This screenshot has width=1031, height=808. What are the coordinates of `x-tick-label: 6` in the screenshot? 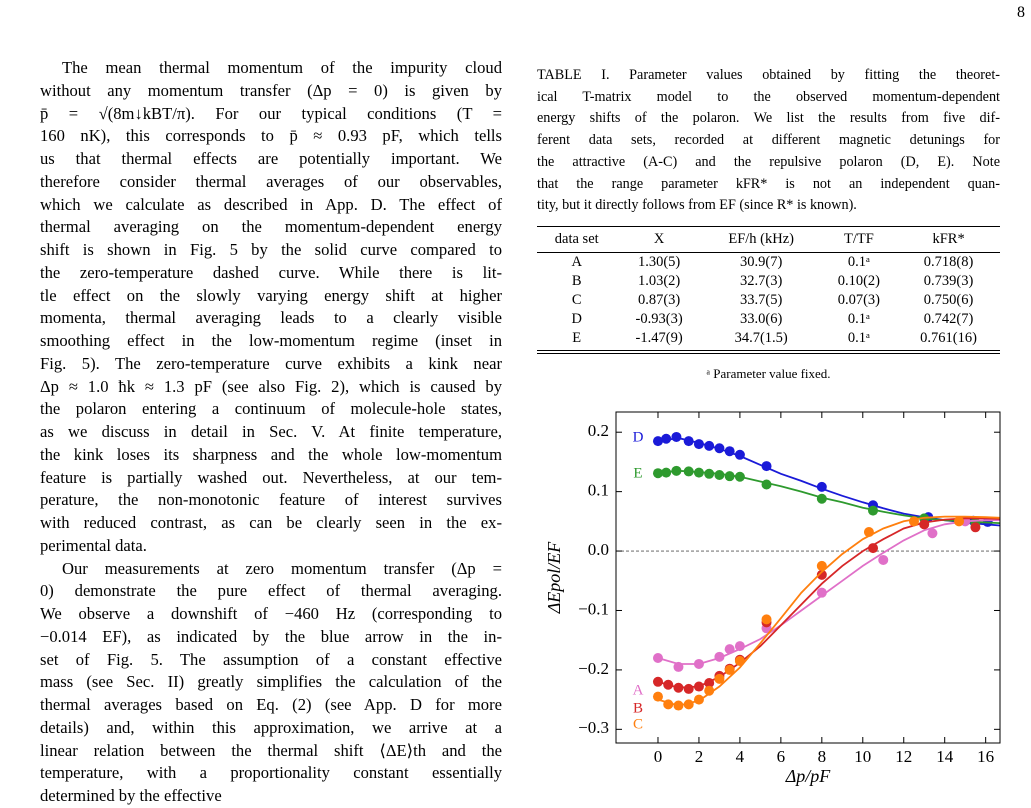 It's located at (781, 756).